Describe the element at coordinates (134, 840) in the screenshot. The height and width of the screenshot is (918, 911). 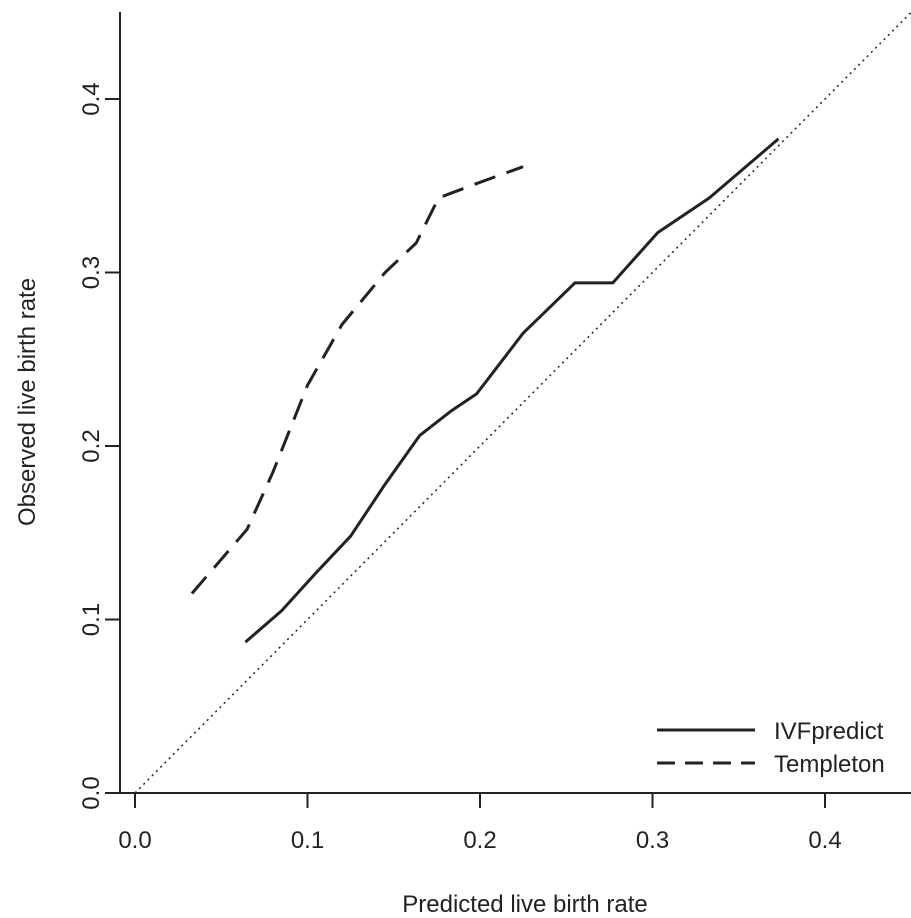
I see `x-tick-label: 0.0` at that location.